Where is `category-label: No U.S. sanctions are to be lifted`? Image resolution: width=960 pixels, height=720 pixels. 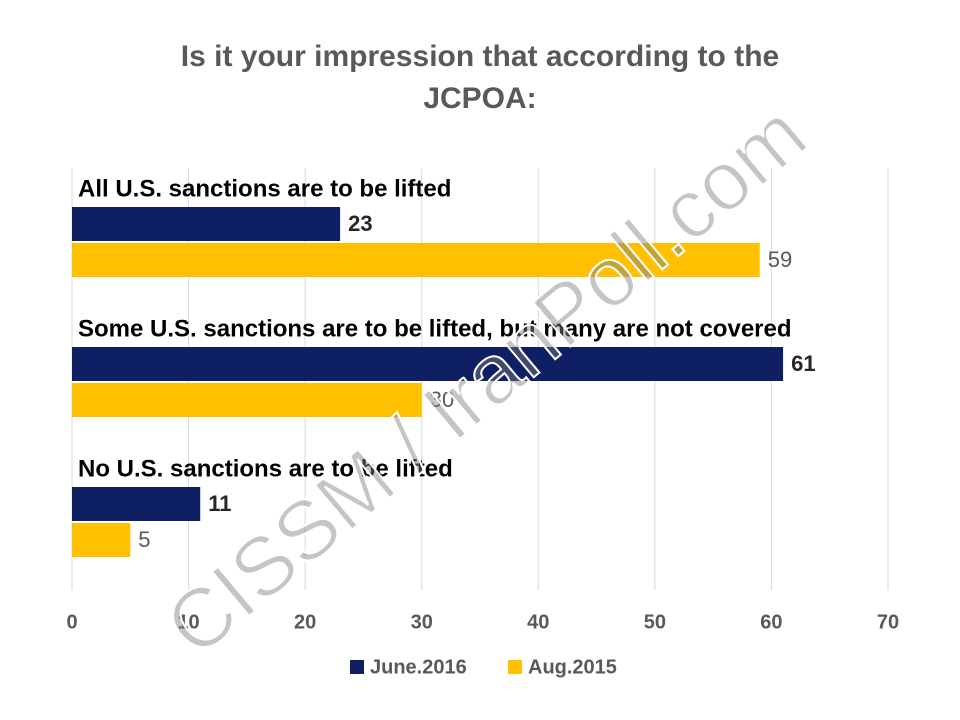 category-label: No U.S. sanctions are to be lifted is located at coordinates (265, 468).